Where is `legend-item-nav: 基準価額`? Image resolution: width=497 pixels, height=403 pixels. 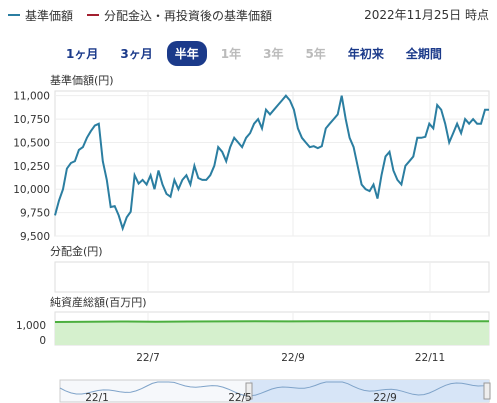
legend-item-nav: 基準価額 is located at coordinates (40, 15).